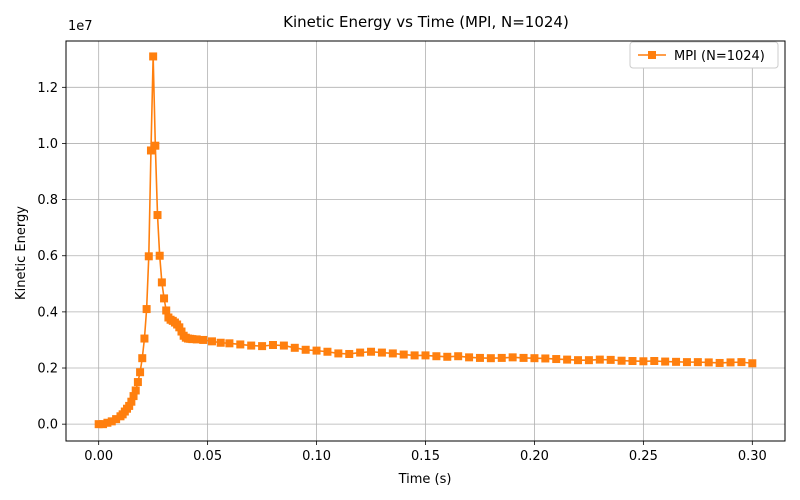 The image size is (800, 500). Describe the element at coordinates (643, 456) in the screenshot. I see `x-tick-label: 0.25` at that location.